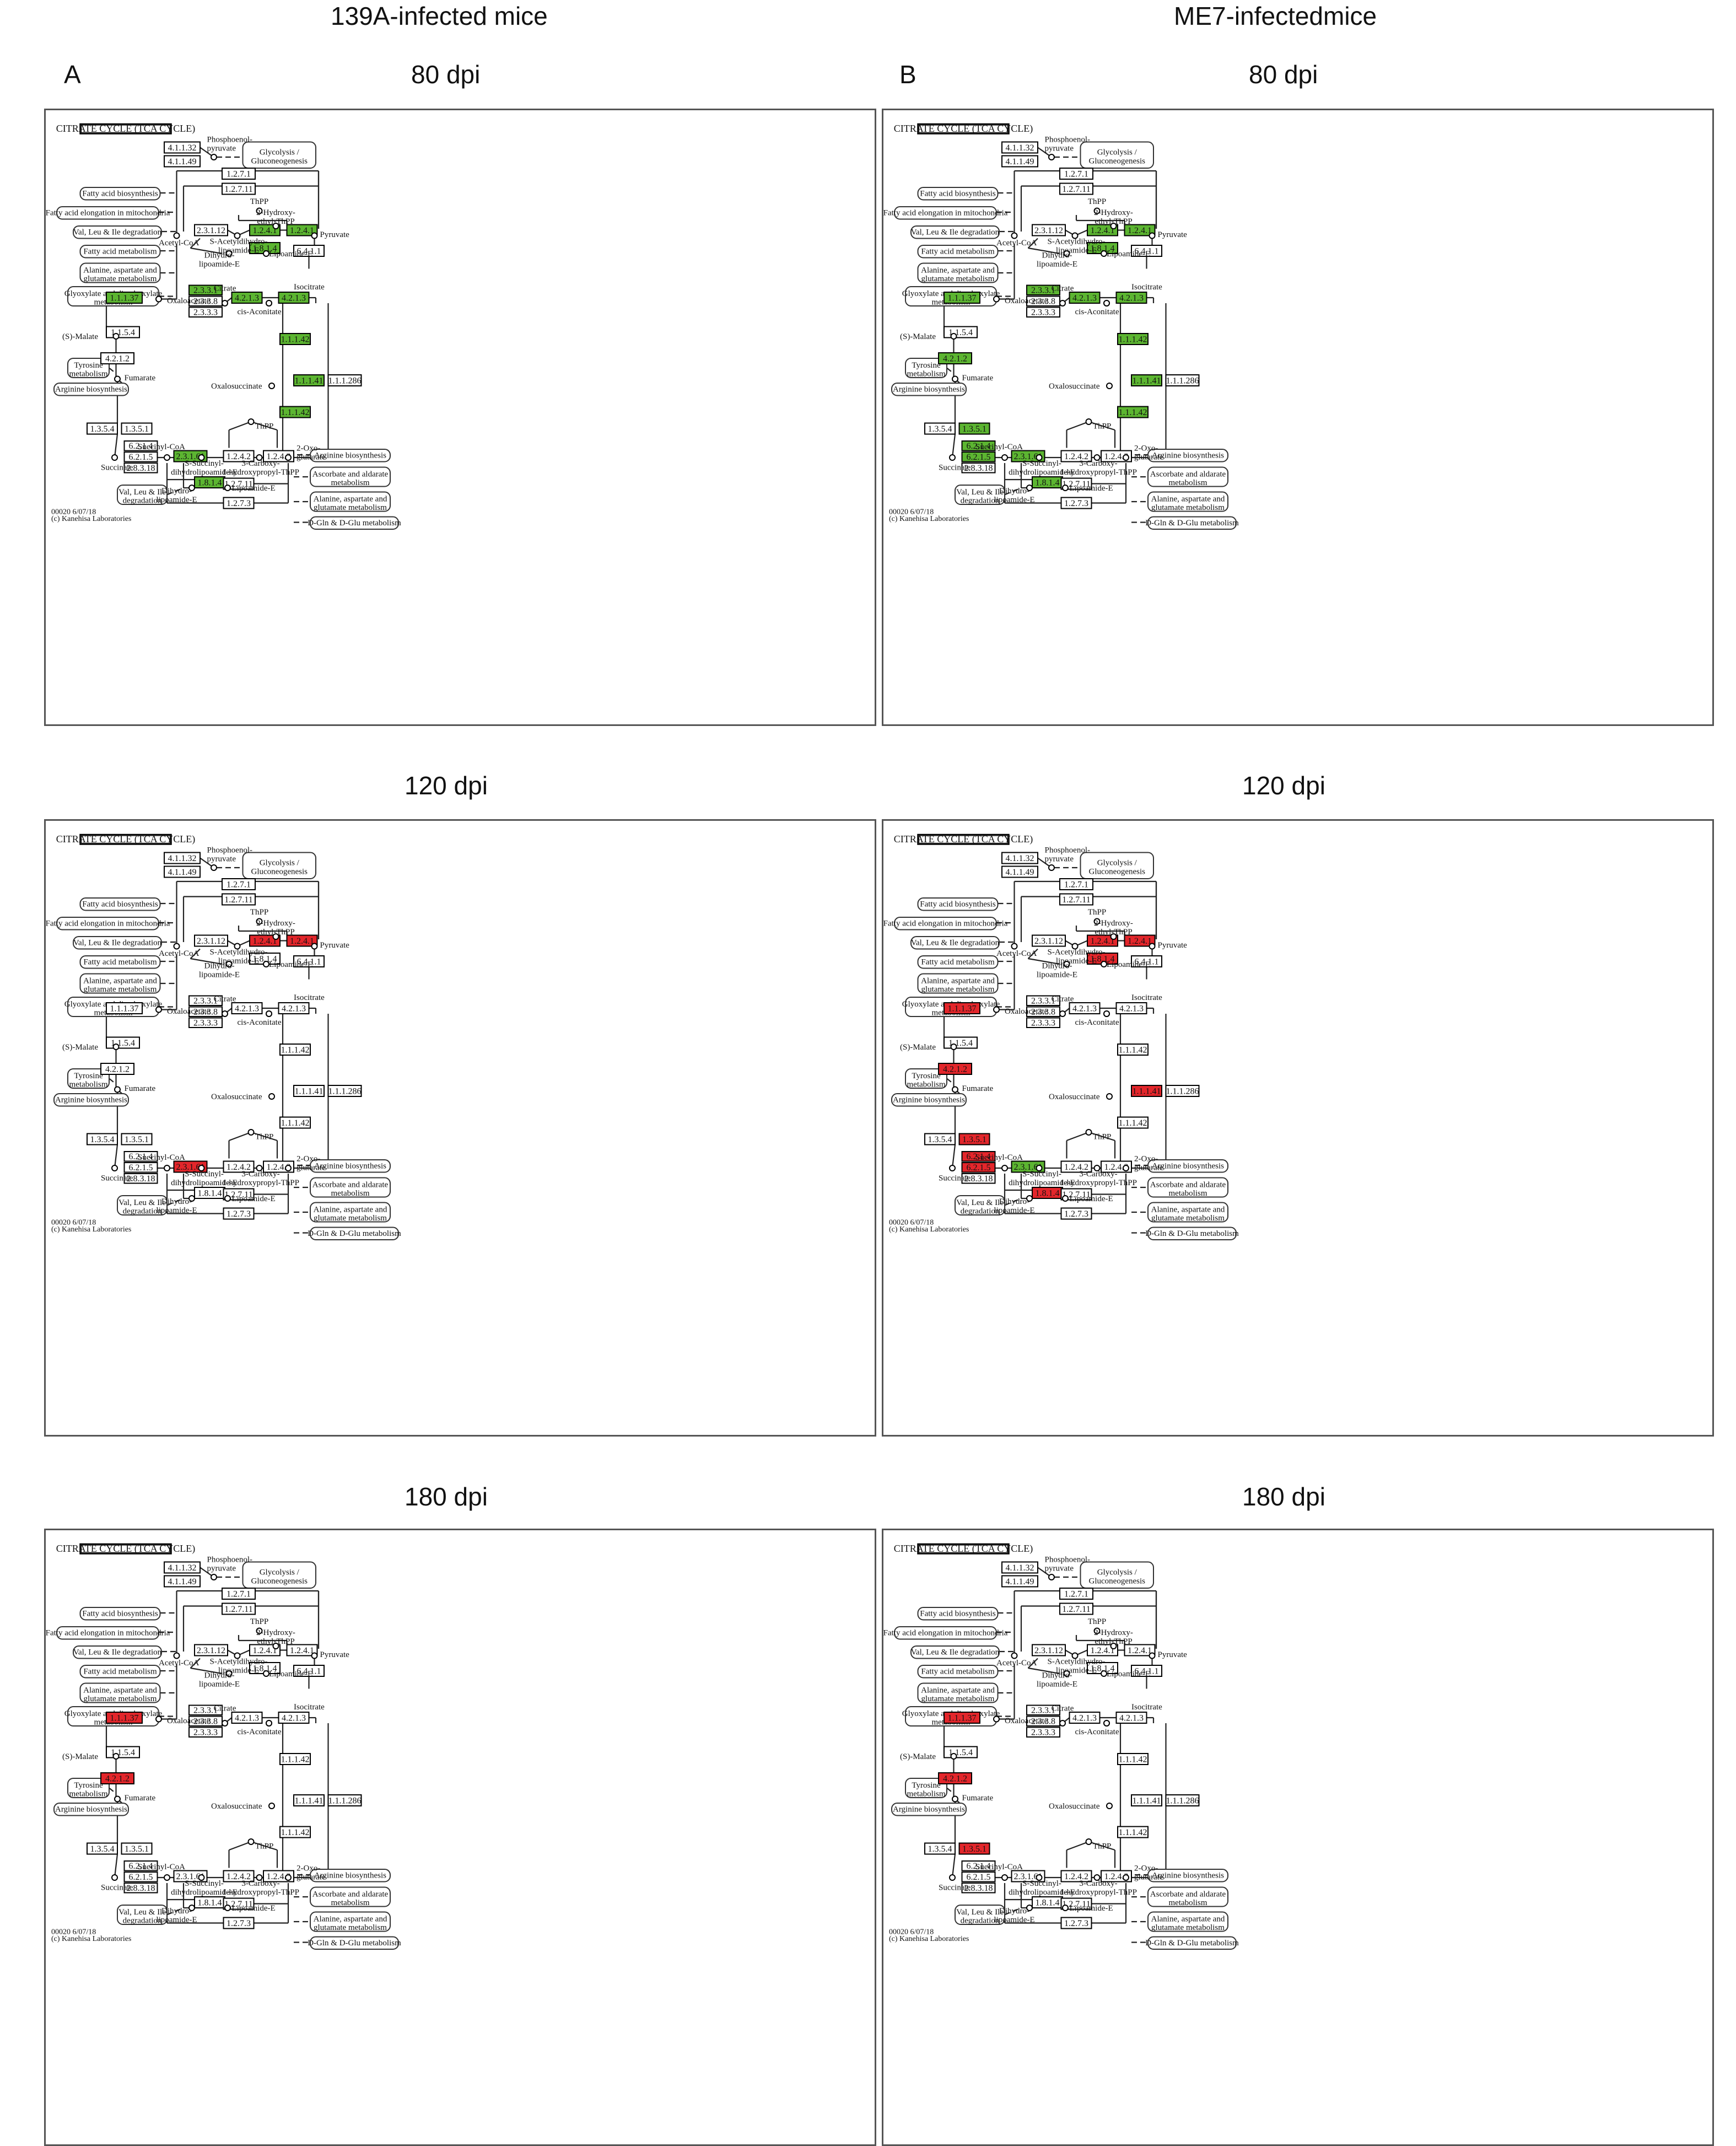 The height and width of the screenshot is (2146, 1736). I want to click on enzyme-label-e1273: 1.2.7.3, so click(1076, 1214).